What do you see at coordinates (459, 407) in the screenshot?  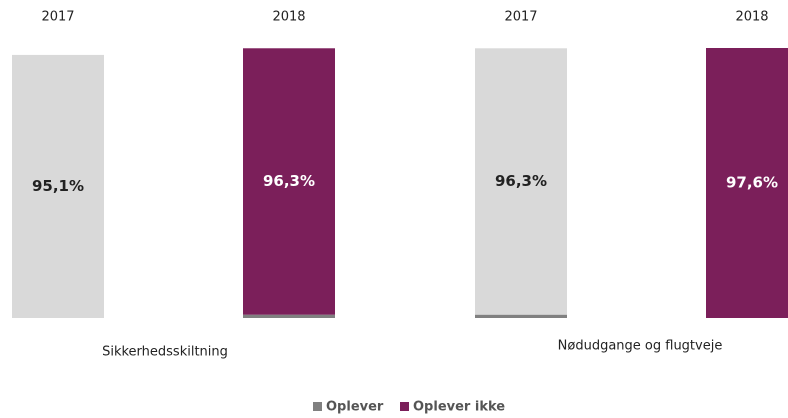 I see `legend-label: Oplever ikke` at bounding box center [459, 407].